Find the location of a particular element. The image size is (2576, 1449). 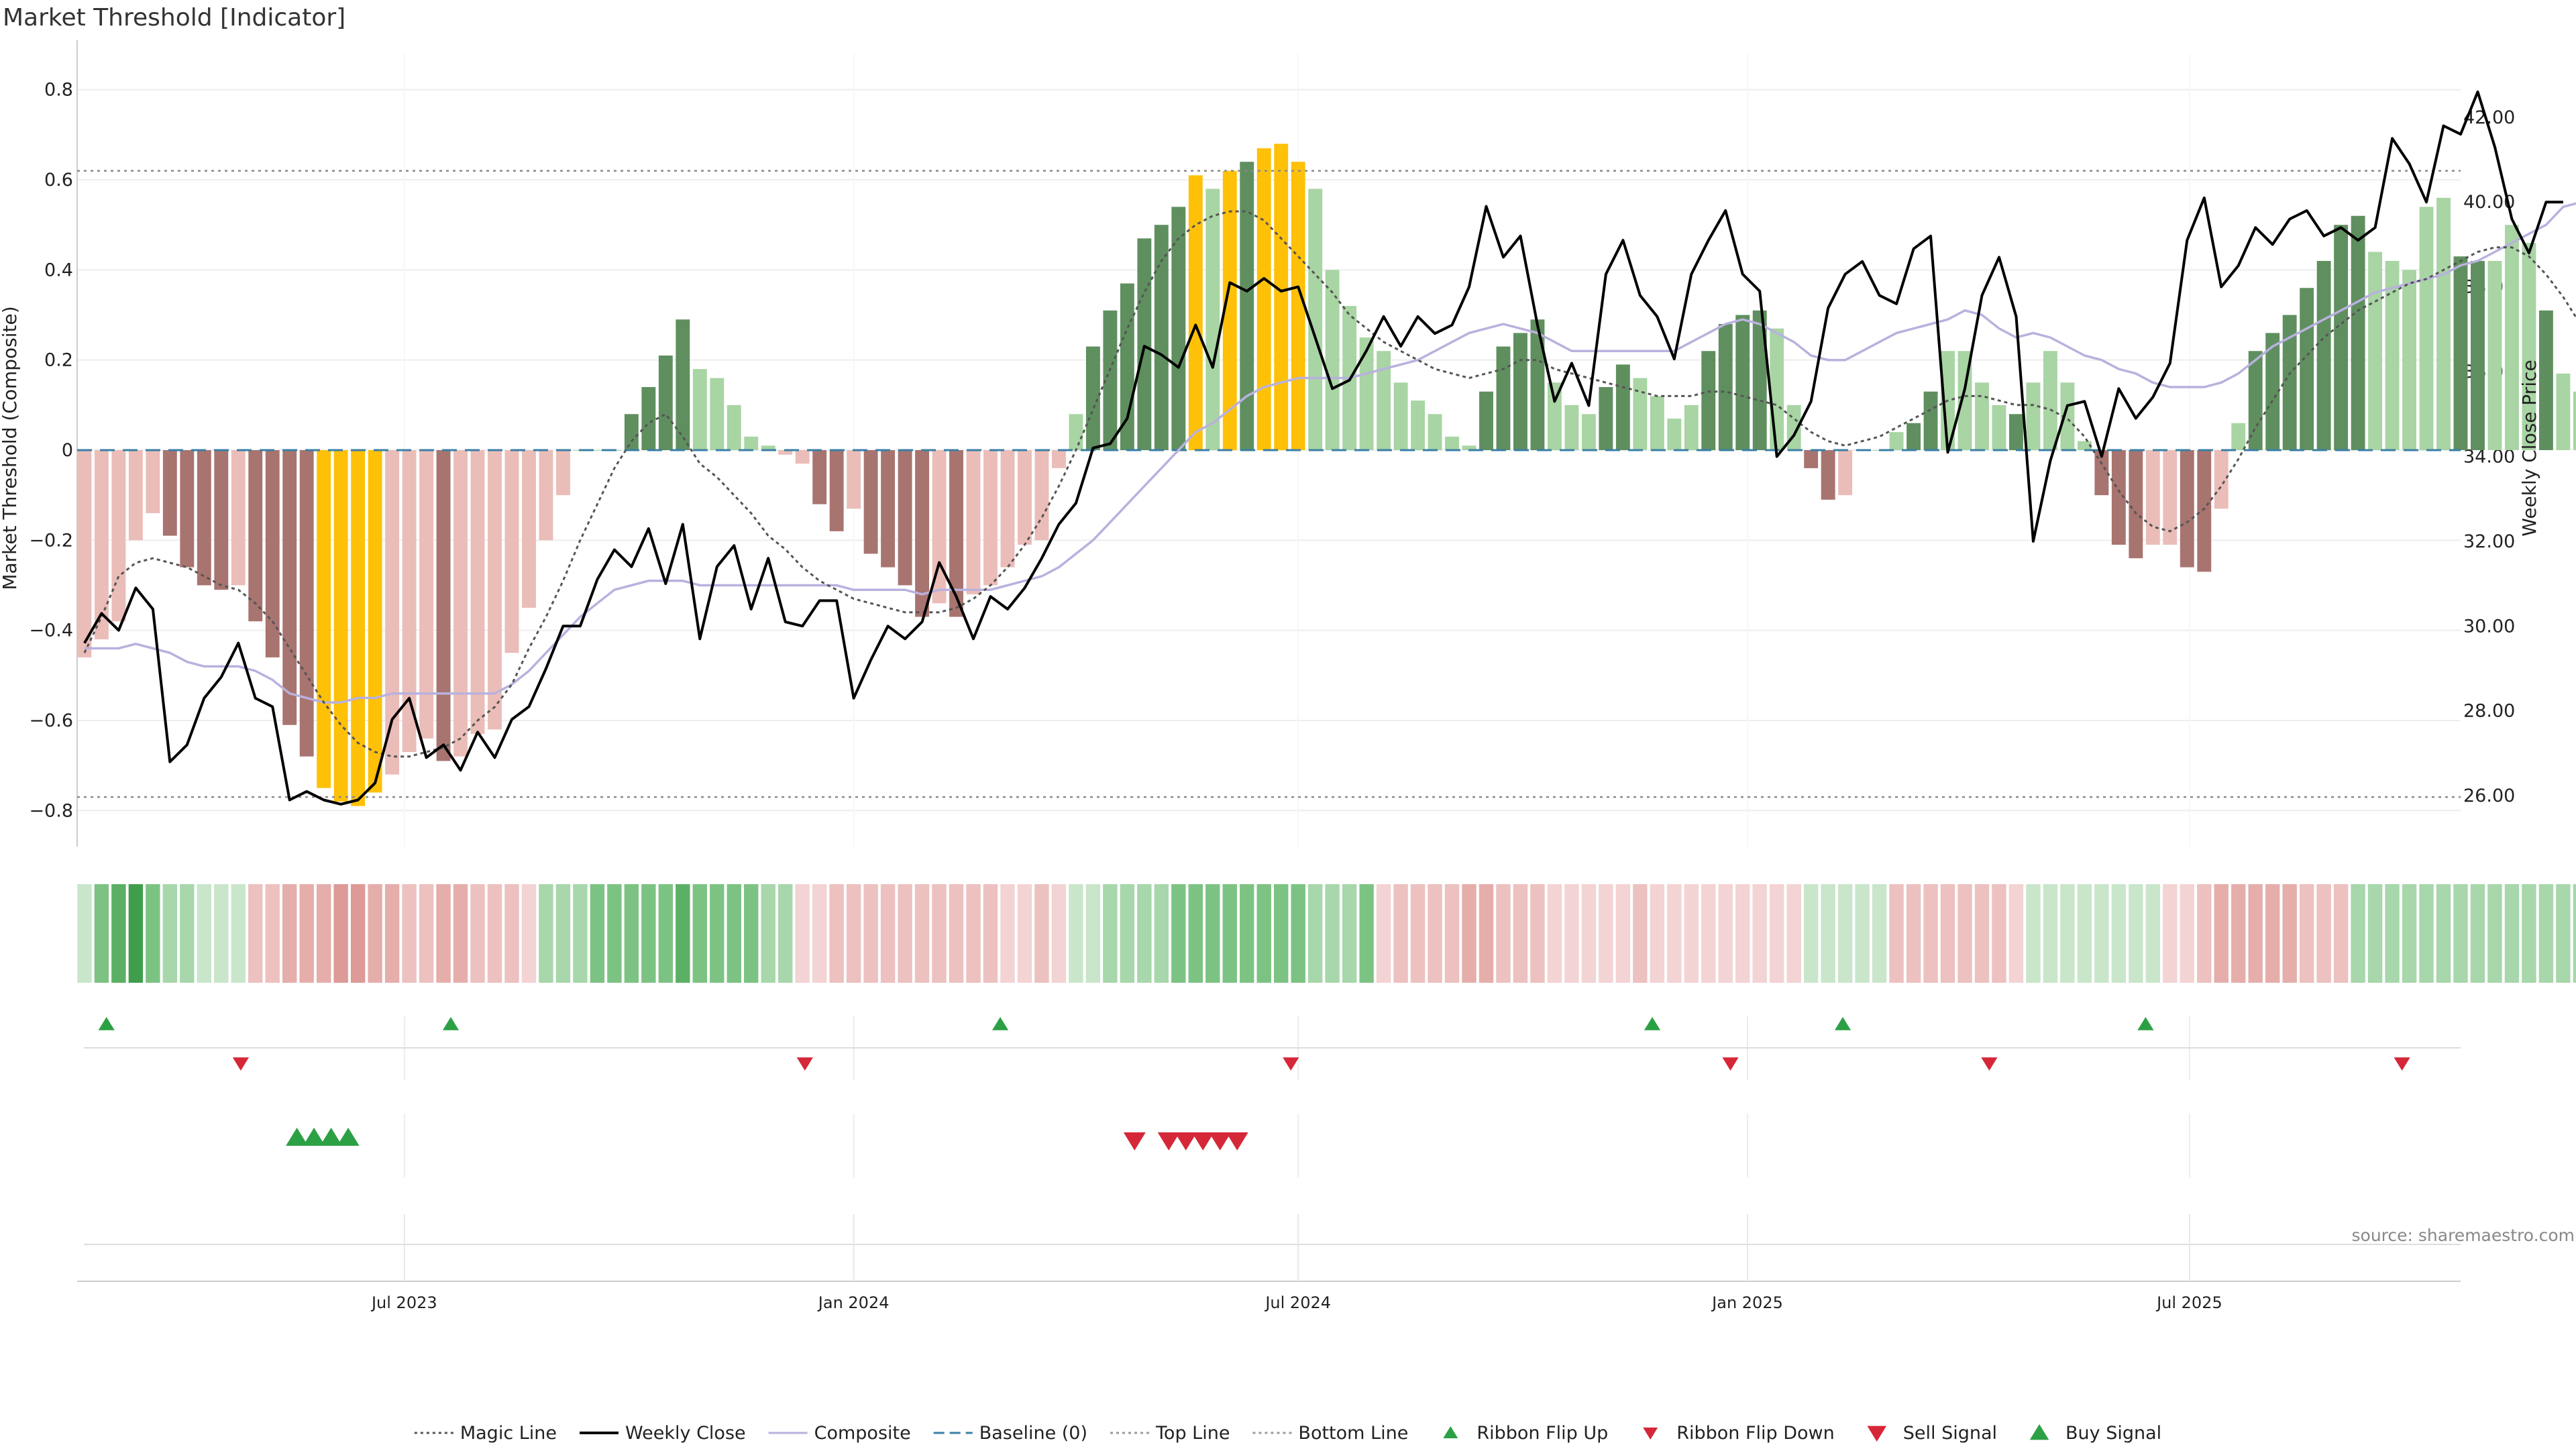

ribbon-strip is located at coordinates (1326, 933).